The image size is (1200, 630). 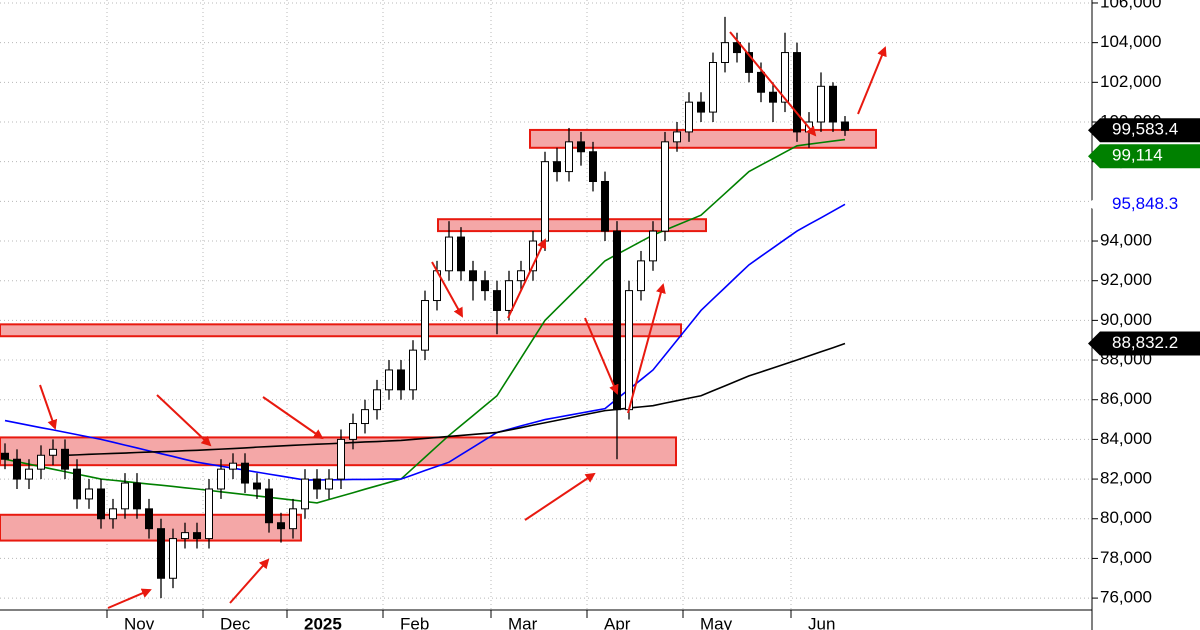 I want to click on y-tick-label: 92,000, so click(x=1126, y=279).